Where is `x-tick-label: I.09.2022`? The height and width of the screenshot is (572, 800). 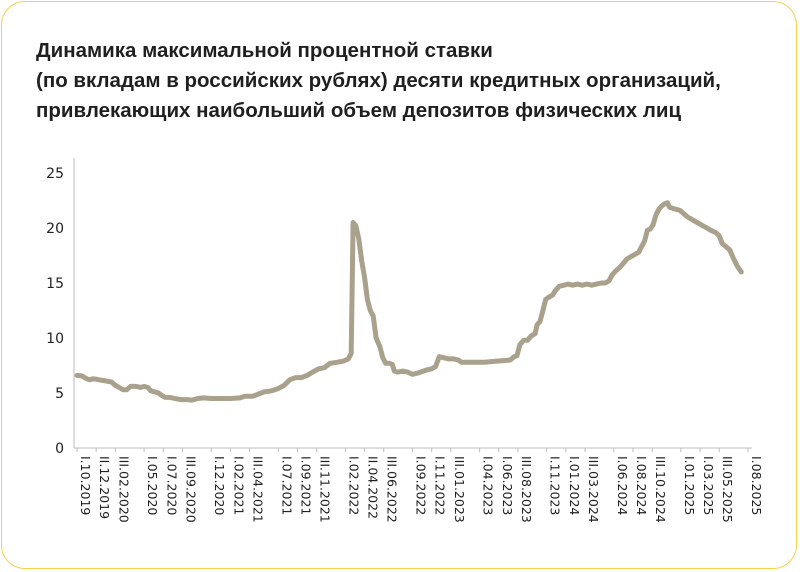
x-tick-label: I.09.2022 is located at coordinates (421, 485).